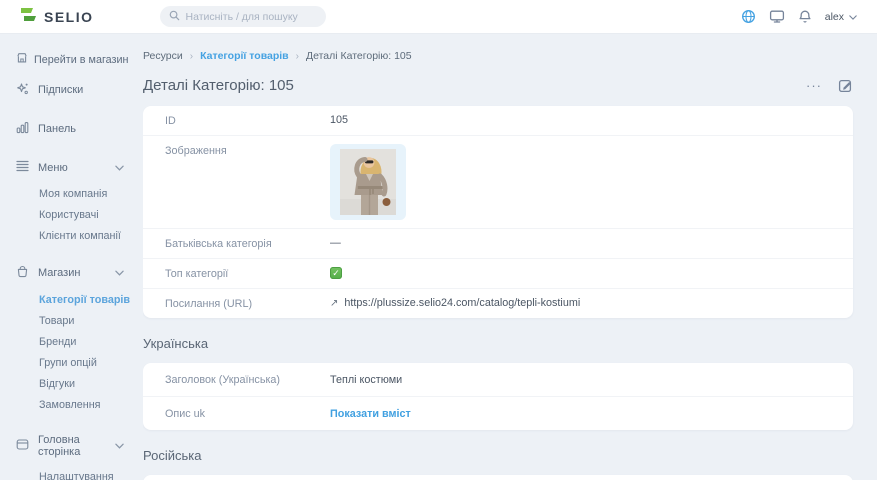 Image resolution: width=877 pixels, height=480 pixels. Describe the element at coordinates (196, 151) in the screenshot. I see `row-label: Зображення` at that location.